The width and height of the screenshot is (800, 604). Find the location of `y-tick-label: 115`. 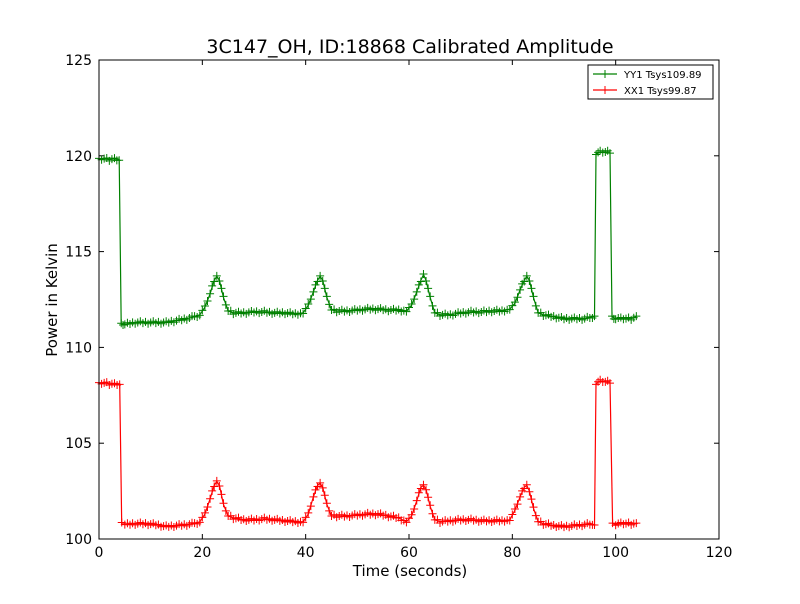

y-tick-label: 115 is located at coordinates (78, 253).